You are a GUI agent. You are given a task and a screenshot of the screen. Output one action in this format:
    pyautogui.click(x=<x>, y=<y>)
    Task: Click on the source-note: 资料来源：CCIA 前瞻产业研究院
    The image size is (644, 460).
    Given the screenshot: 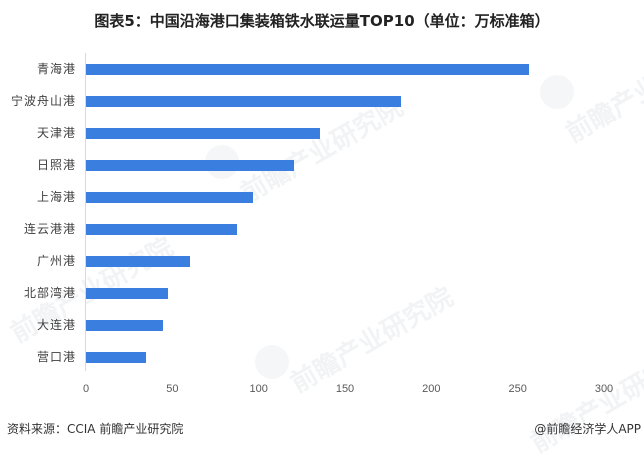 What is the action you would take?
    pyautogui.click(x=95, y=429)
    